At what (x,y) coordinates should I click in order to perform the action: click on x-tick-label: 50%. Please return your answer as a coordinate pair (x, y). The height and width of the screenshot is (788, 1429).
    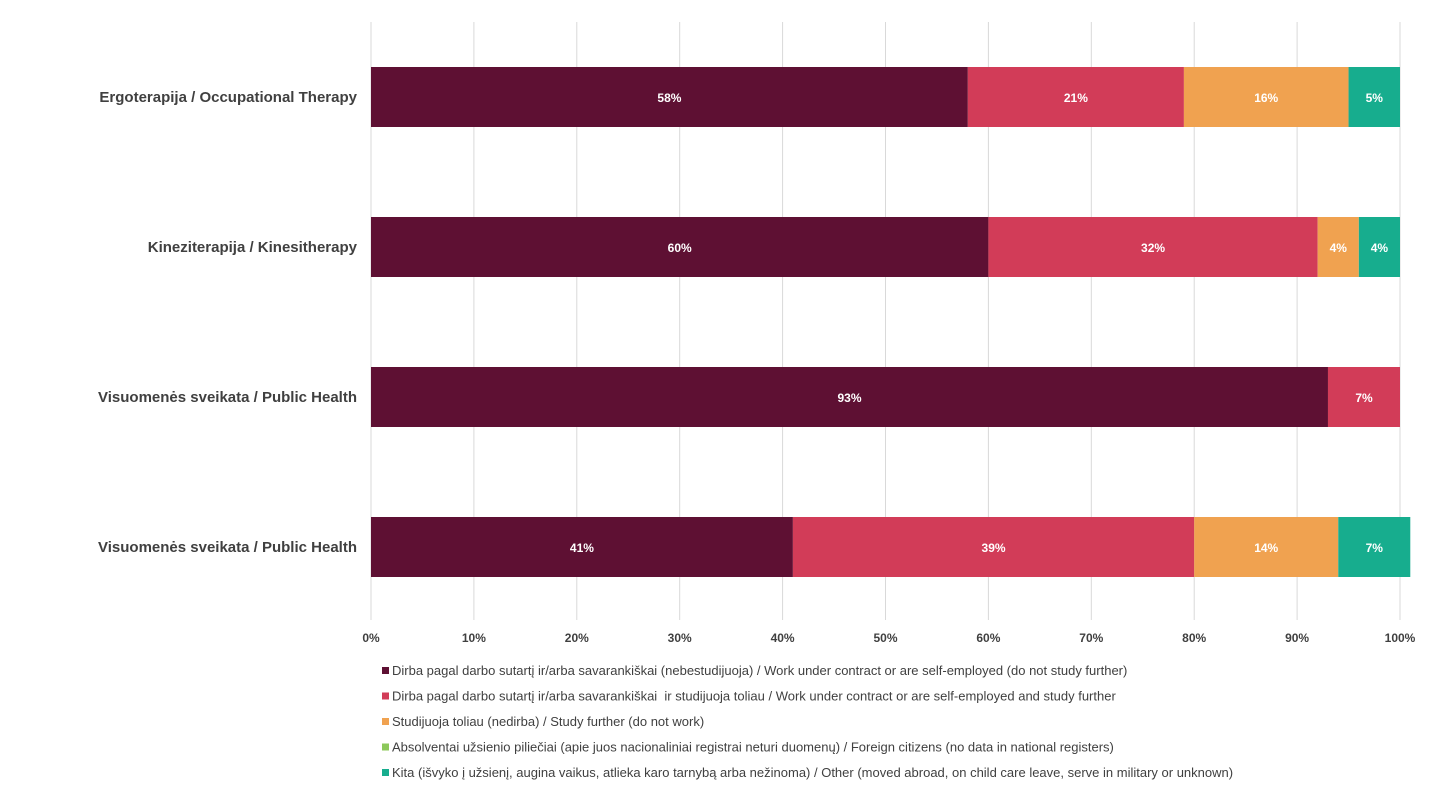
    Looking at the image, I should click on (885, 638).